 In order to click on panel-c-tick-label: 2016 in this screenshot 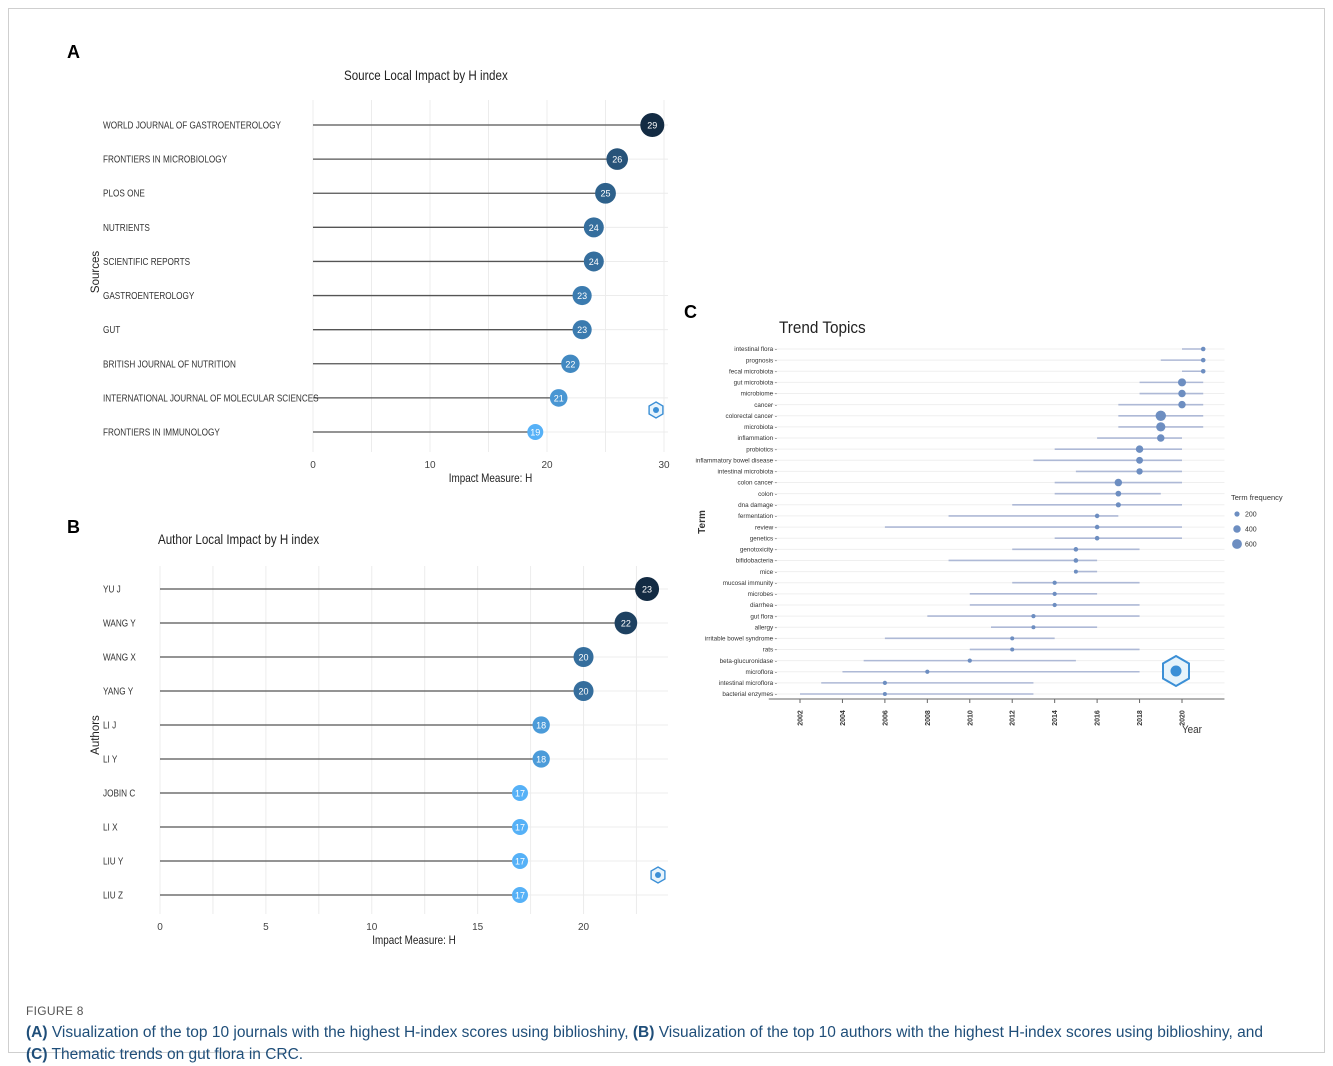, I will do `click(1098, 718)`.